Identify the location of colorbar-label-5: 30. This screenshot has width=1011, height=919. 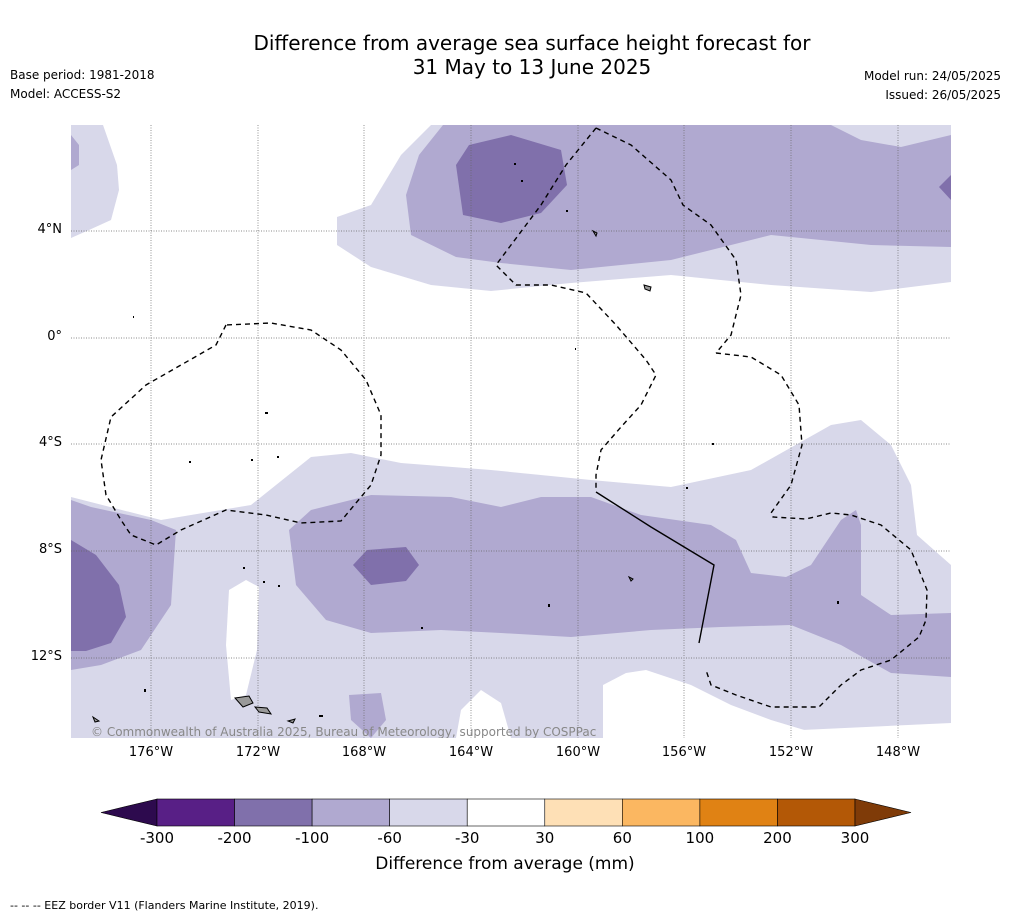
(545, 838).